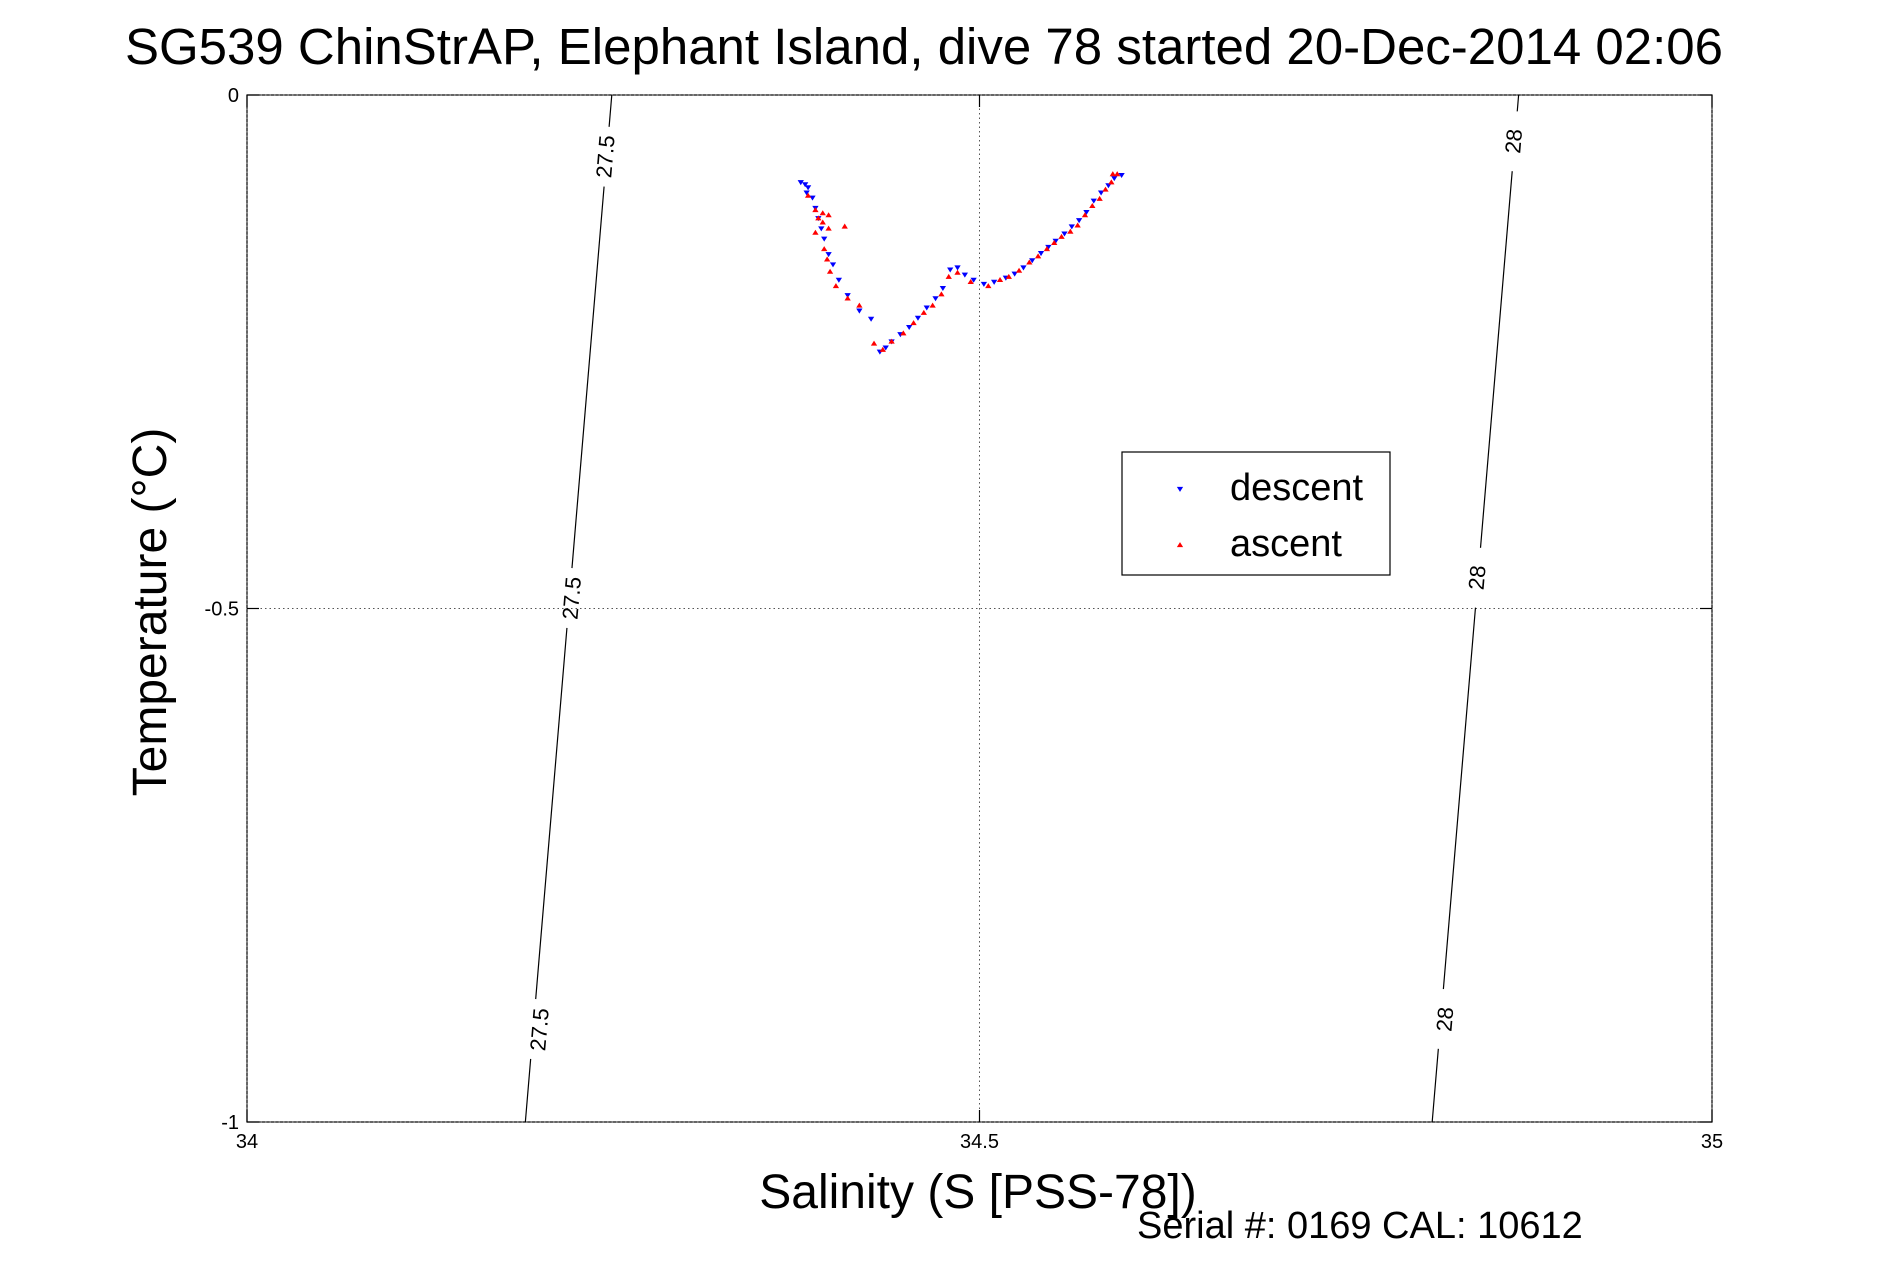 The width and height of the screenshot is (1891, 1262). I want to click on y-tick-label: 0, so click(233, 96).